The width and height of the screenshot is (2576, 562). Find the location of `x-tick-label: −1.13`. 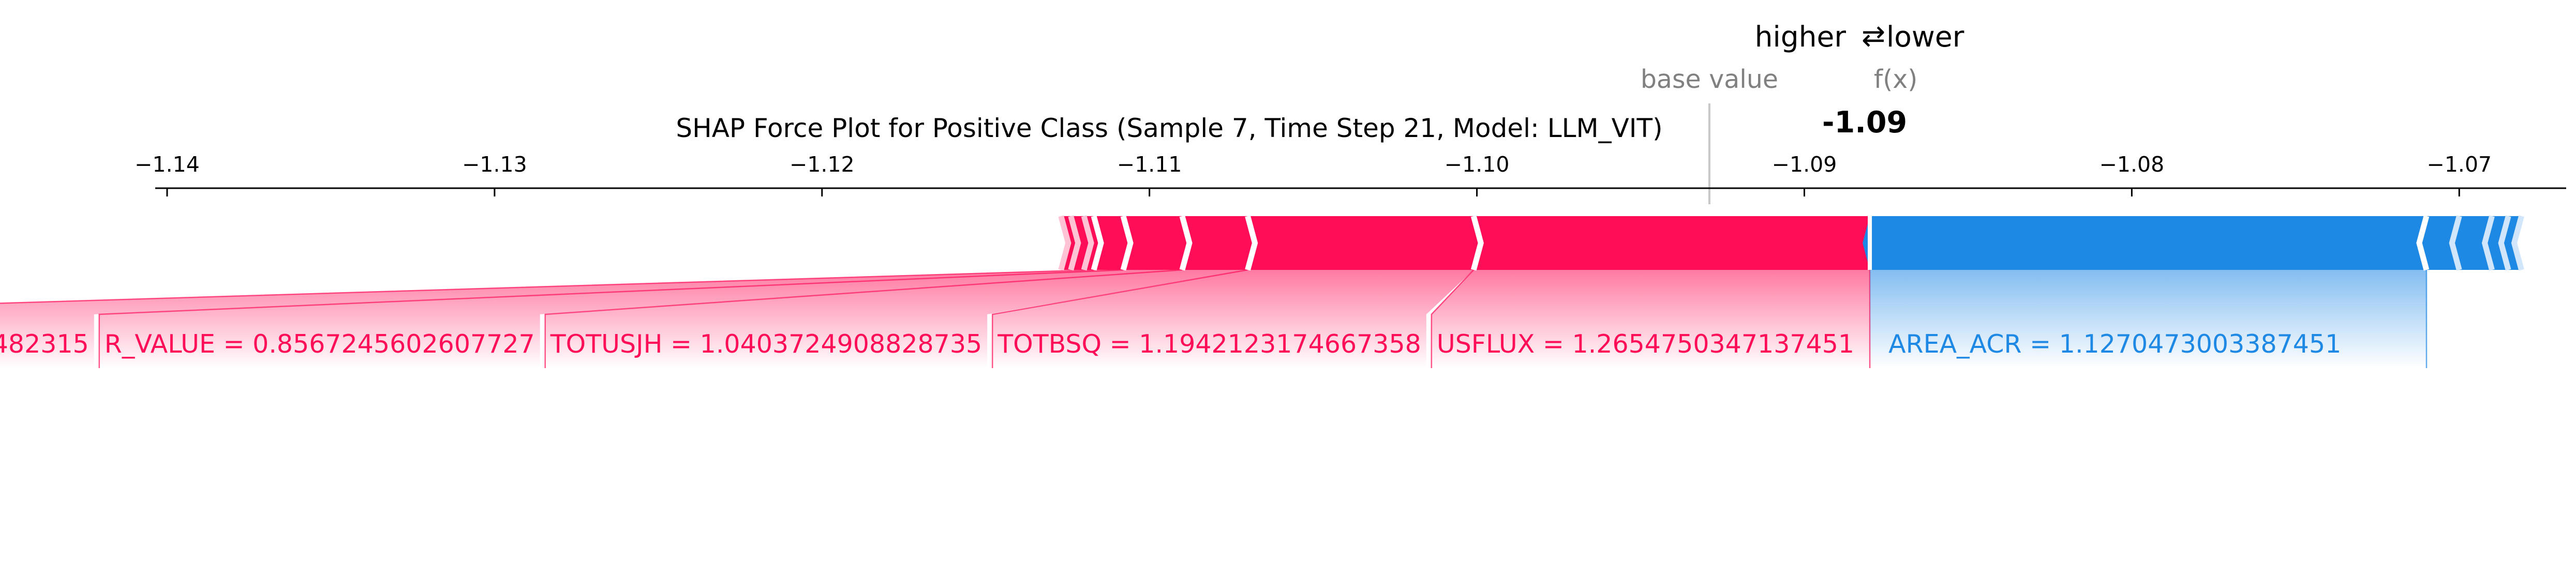

x-tick-label: −1.13 is located at coordinates (494, 164).